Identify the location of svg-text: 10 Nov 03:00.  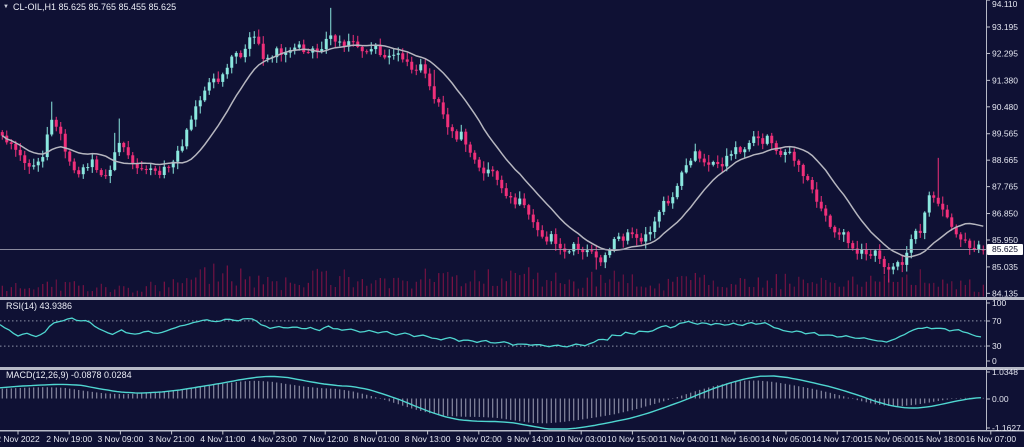
(581, 439).